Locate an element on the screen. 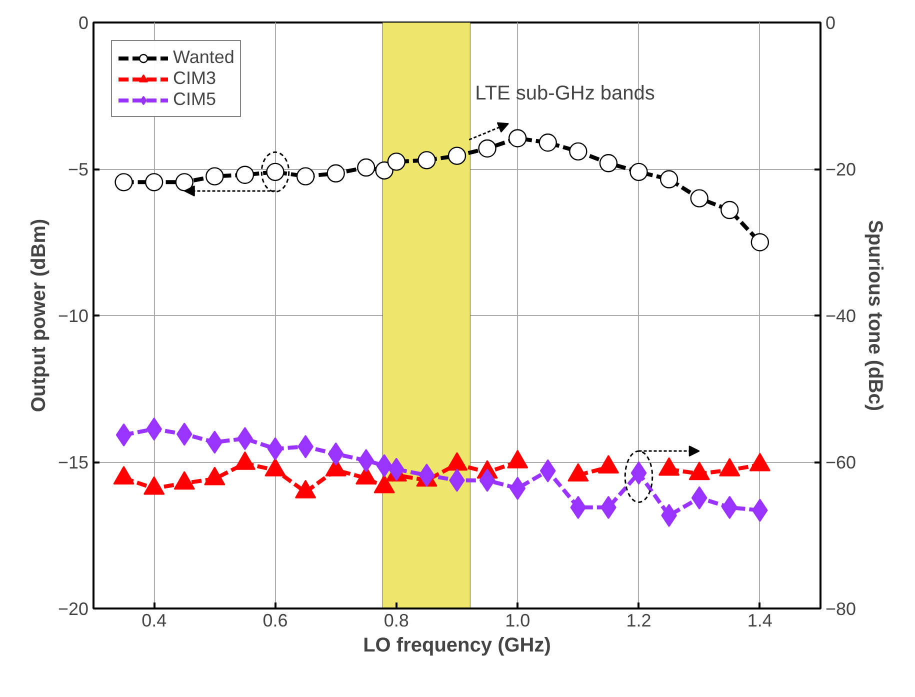 This screenshot has width=915, height=697. y-tick-label: 0 is located at coordinates (83, 23).